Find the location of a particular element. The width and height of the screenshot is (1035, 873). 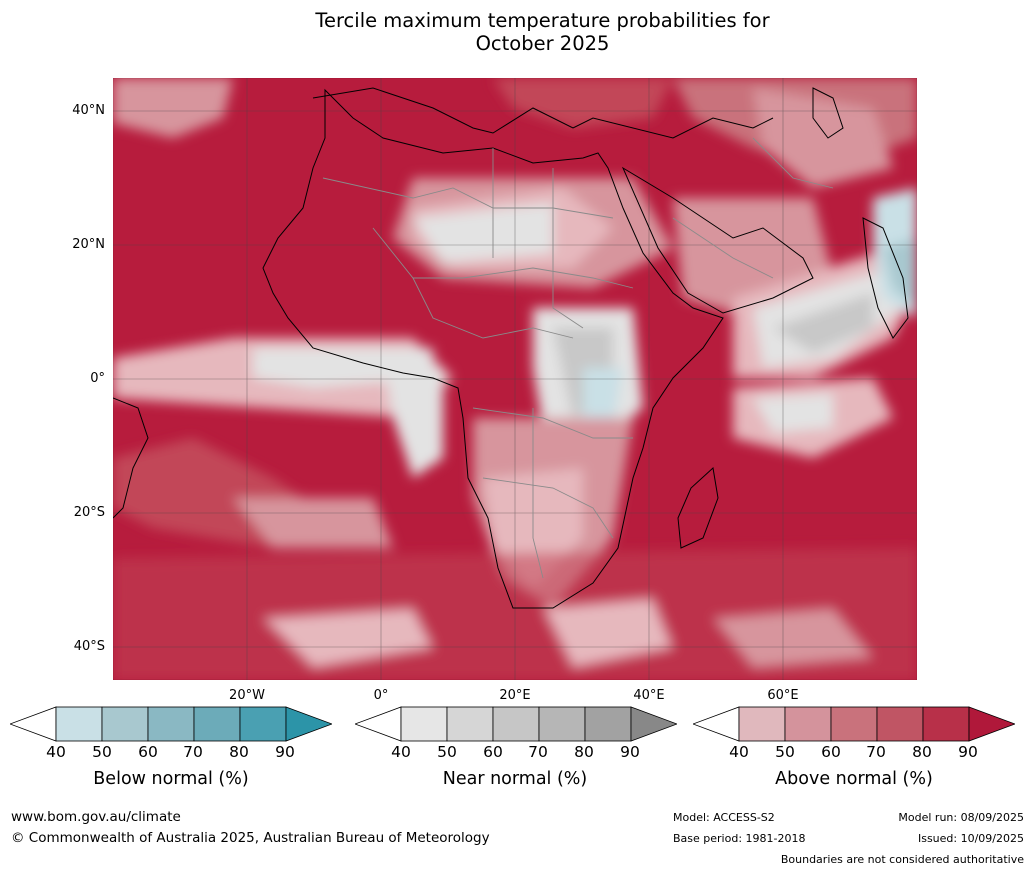

website-link: www.bom.gov.au/climate is located at coordinates (96, 817).